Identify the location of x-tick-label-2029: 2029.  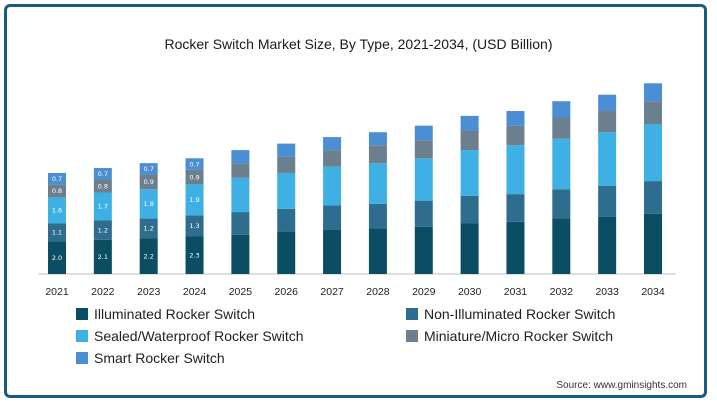
(424, 292).